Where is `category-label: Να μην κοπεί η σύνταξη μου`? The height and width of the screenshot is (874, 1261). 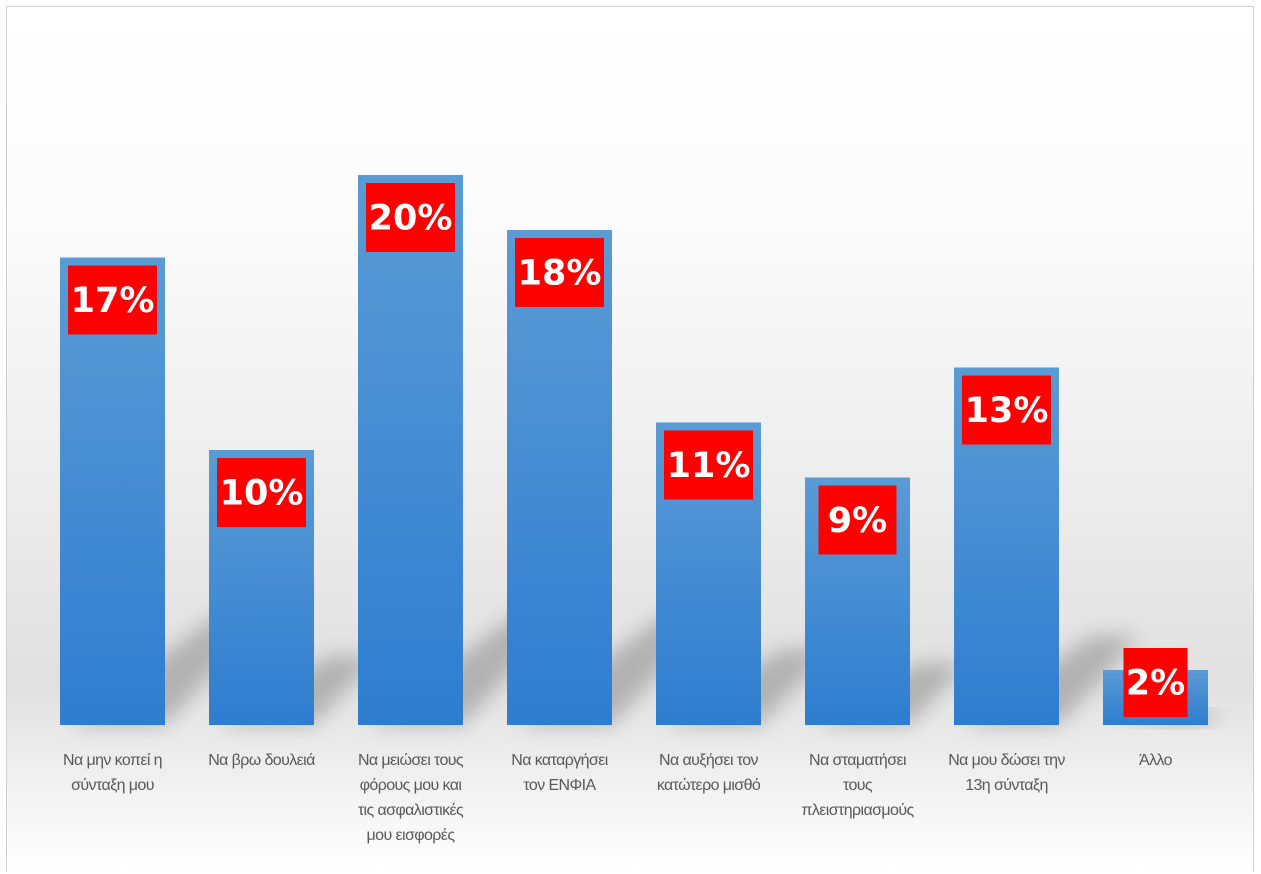
category-label: Να μην κοπεί η σύνταξη μου is located at coordinates (112, 773).